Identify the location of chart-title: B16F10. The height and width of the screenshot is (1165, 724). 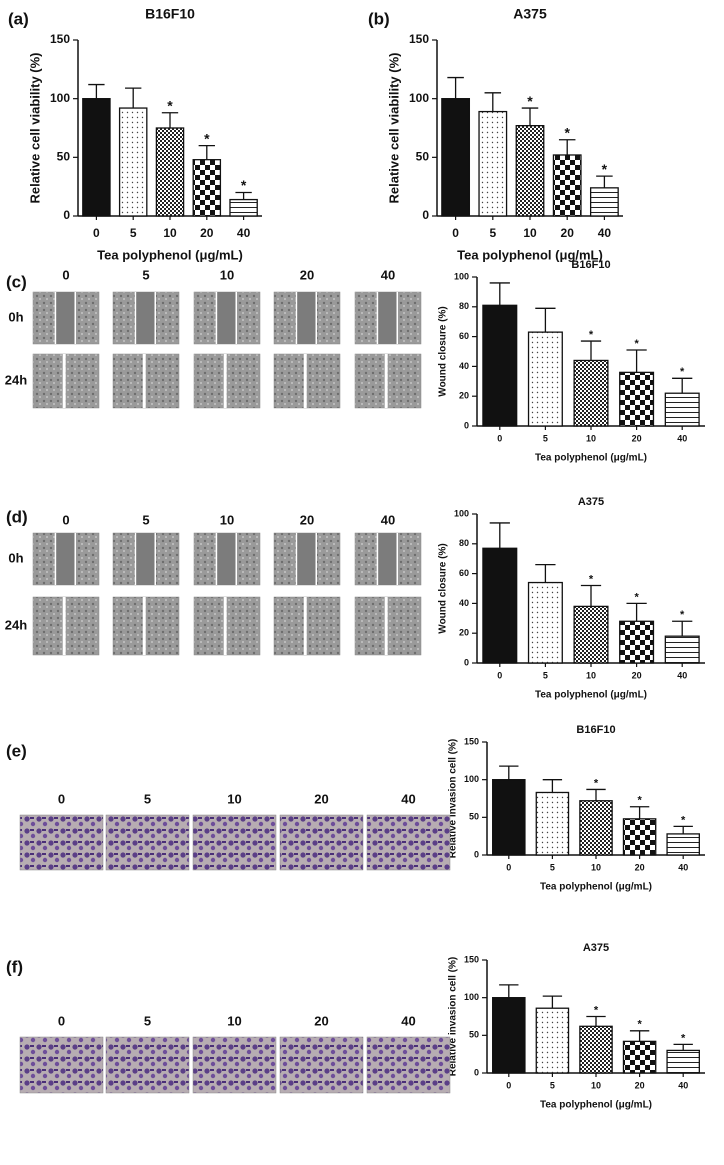
(170, 14).